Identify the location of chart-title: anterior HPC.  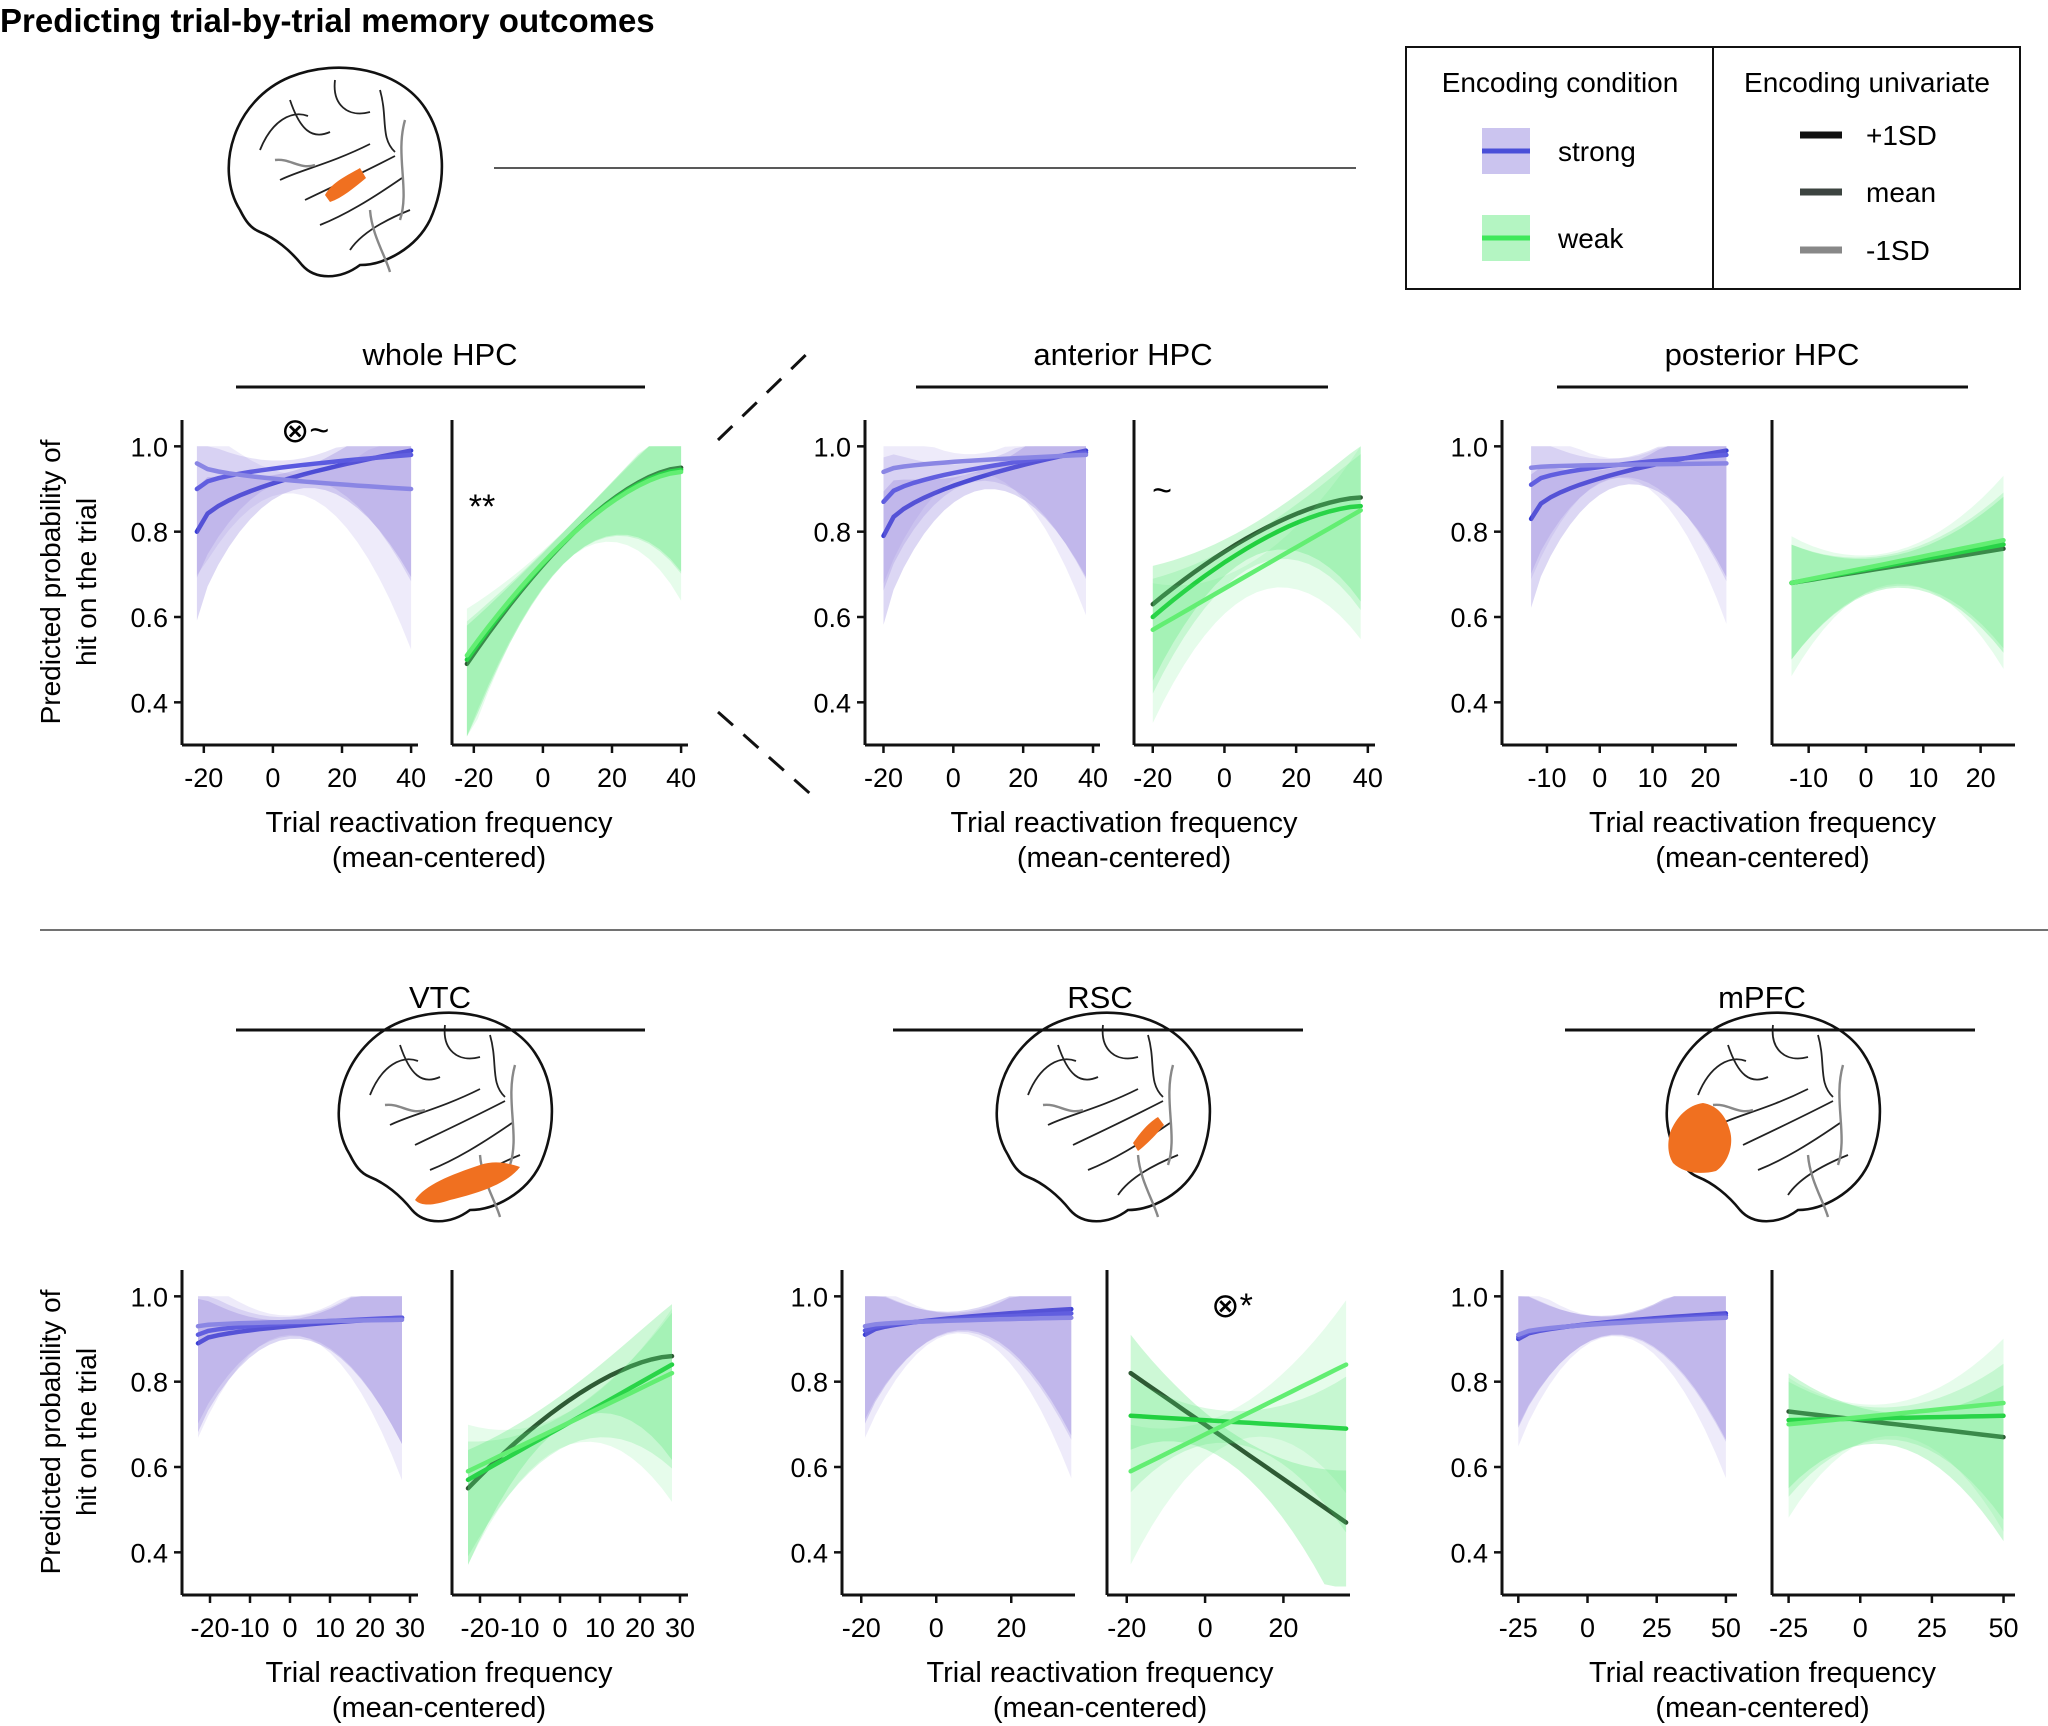
(1122, 354).